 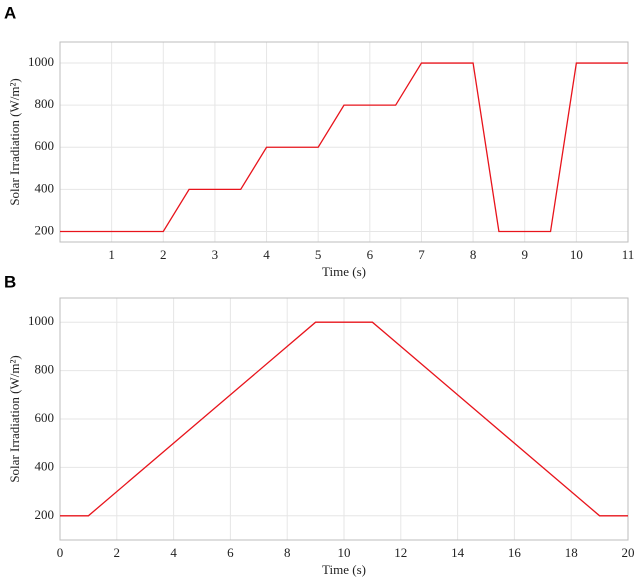 What do you see at coordinates (421, 254) in the screenshot?
I see `x-tick-label: 7` at bounding box center [421, 254].